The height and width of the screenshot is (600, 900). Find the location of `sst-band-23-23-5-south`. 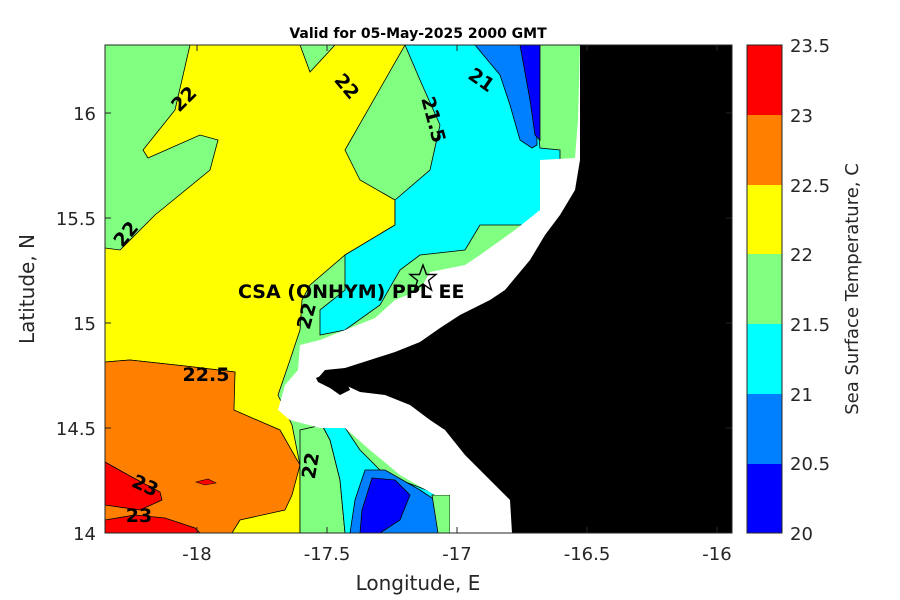

sst-band-23-23-5-south is located at coordinates (153, 523).